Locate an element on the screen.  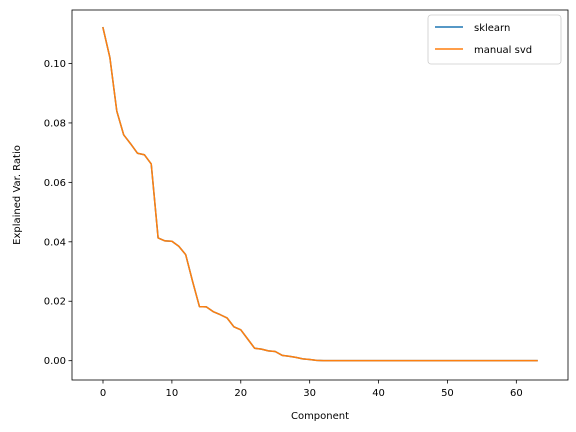
y-tick-label: 0.04 is located at coordinates (55, 242).